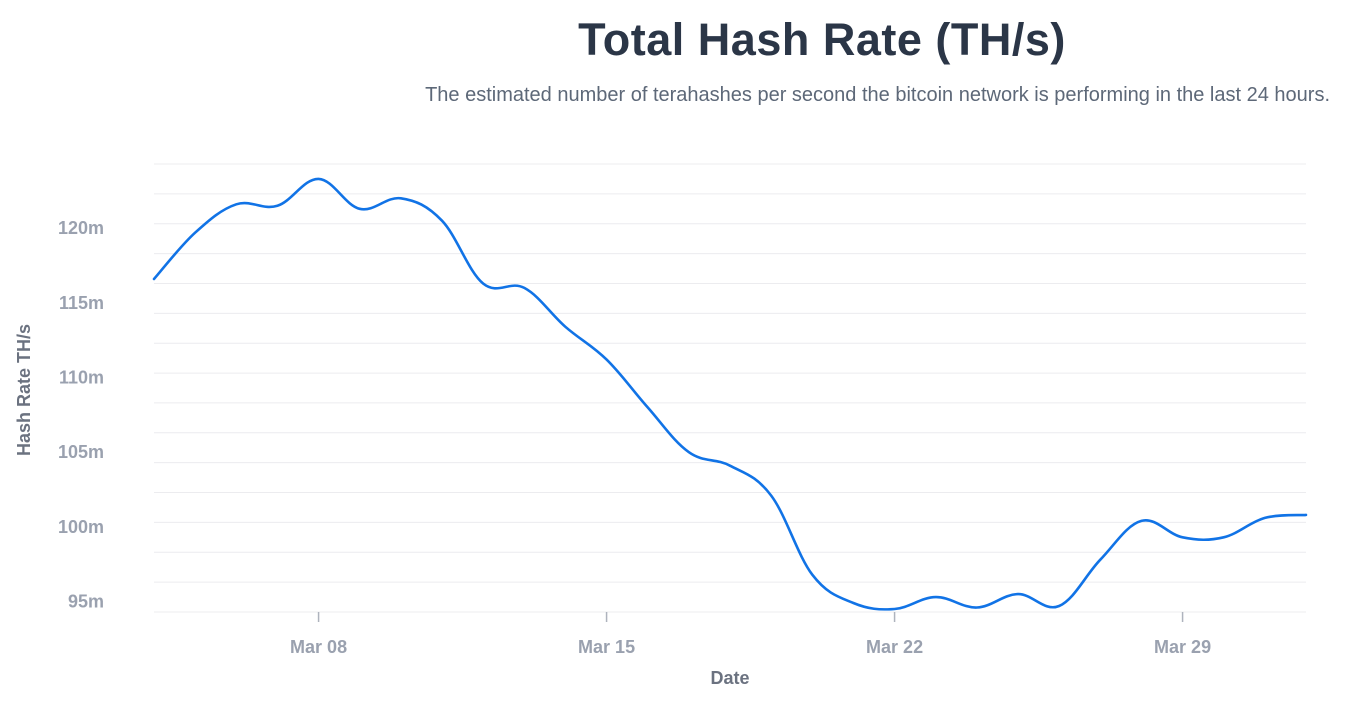 The image size is (1348, 704). I want to click on x-axis-tick-labels: Mar 08 Mar 15 Mar 22 Mar 29, so click(750, 647).